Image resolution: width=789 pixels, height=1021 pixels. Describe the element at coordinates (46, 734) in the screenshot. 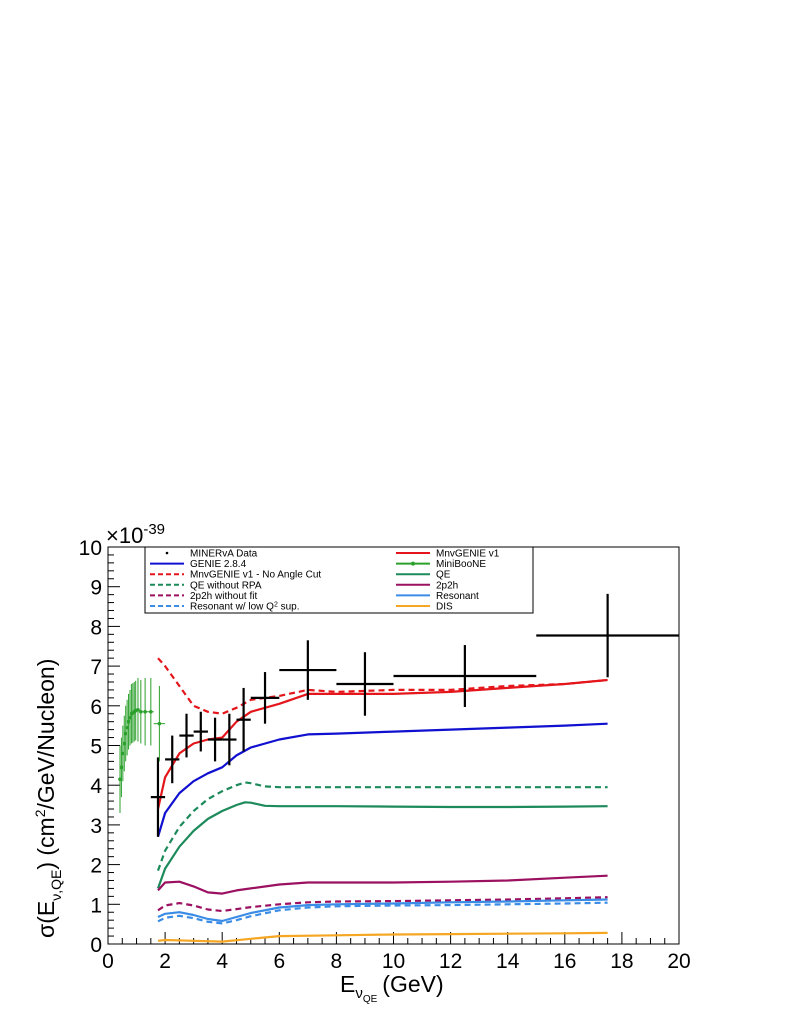

I see `y-axis-title-end: /GeV/Nucleon)` at that location.